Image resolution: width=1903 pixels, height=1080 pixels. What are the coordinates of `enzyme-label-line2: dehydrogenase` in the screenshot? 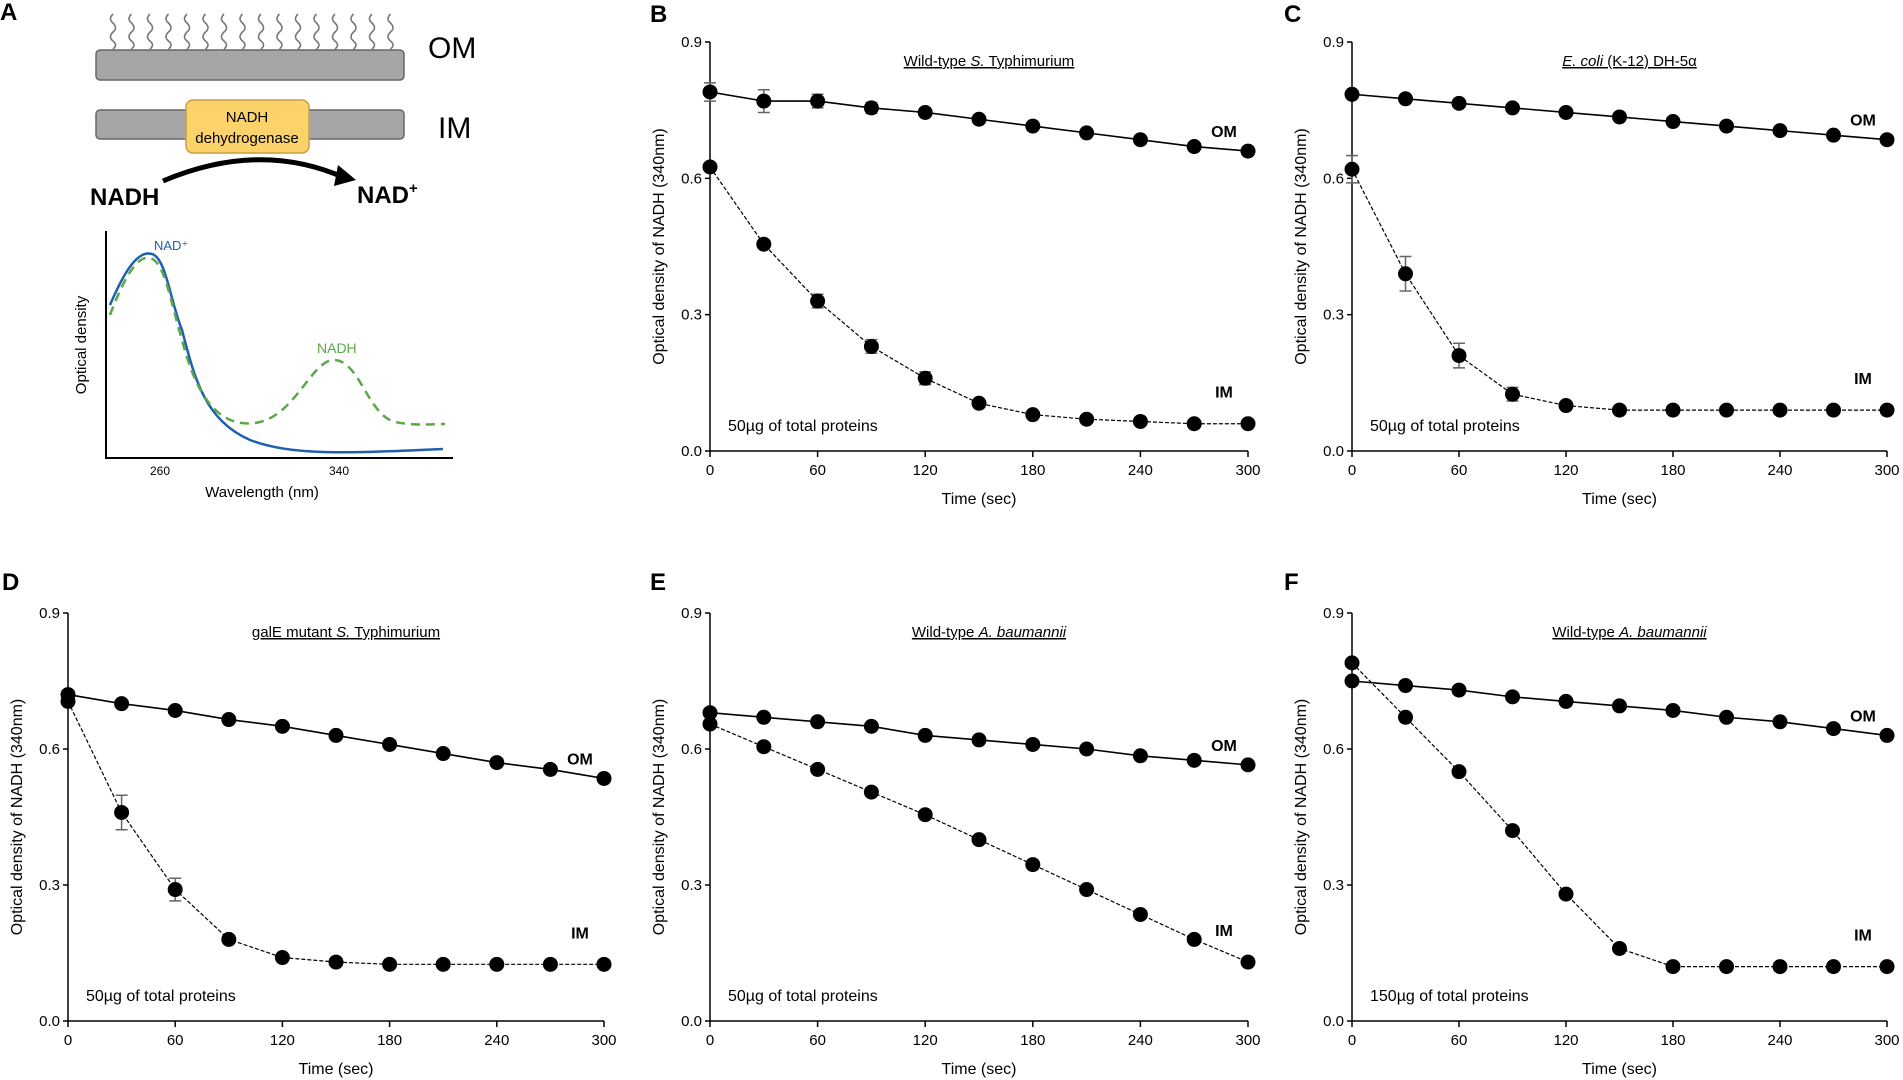 It's located at (246, 138).